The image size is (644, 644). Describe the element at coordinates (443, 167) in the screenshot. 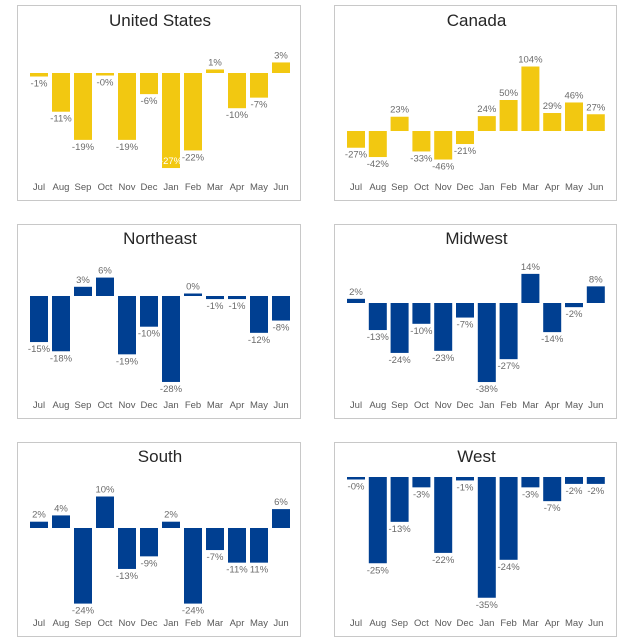

I see `data-label-canada-nov: -46%` at that location.